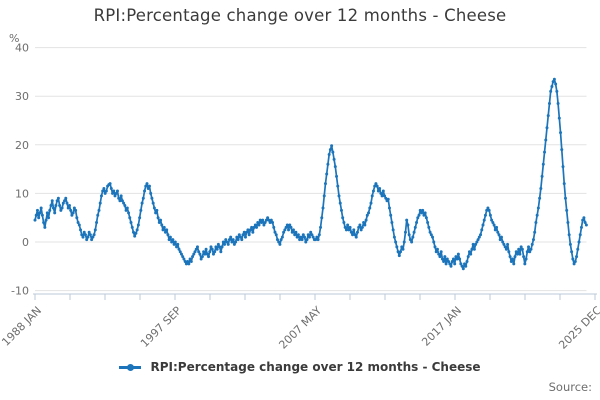 This screenshot has height=400, width=600. I want to click on x-axis-ticks, so click(315, 297).